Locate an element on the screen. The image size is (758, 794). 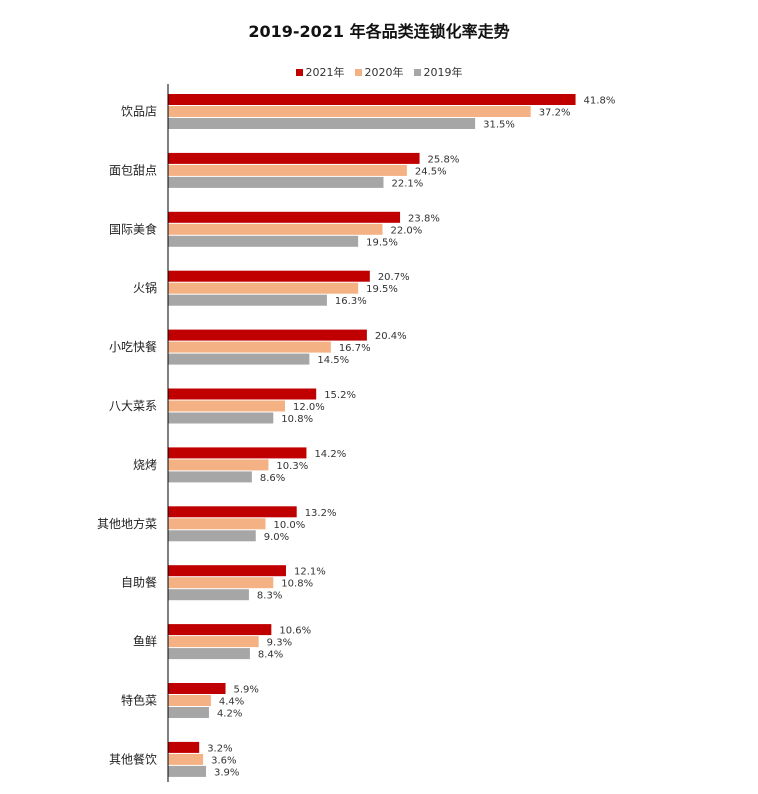
legend-swatch-2019 is located at coordinates (417, 72).